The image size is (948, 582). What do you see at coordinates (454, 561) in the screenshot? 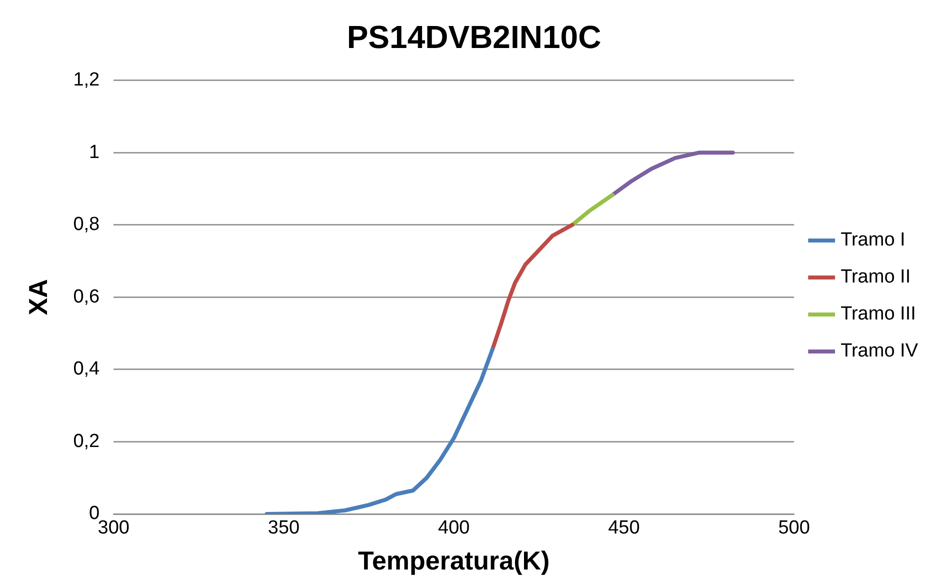
I see `x-axis-title: Temperatura(K)` at bounding box center [454, 561].